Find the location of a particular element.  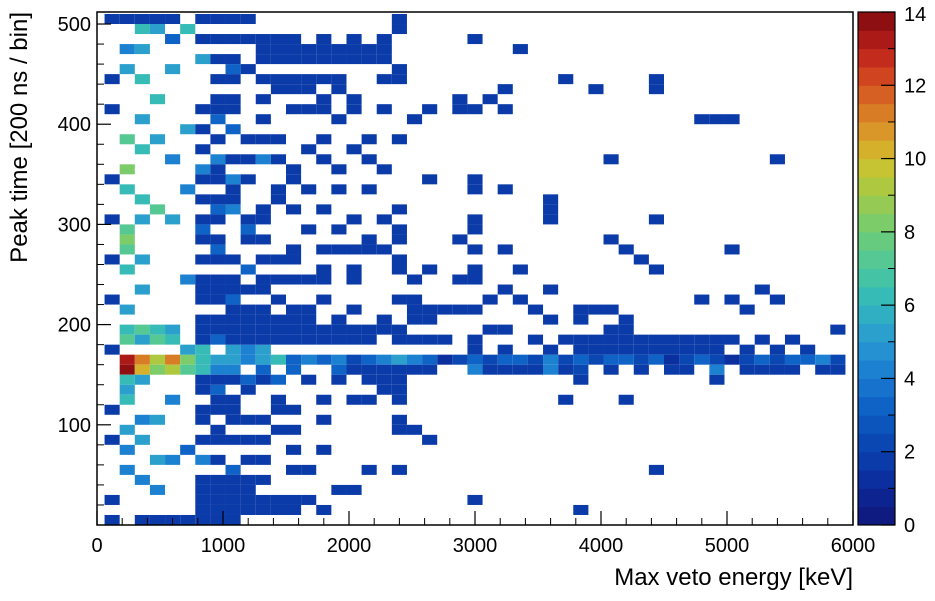

x-tick-label: 6000 is located at coordinates (853, 546).